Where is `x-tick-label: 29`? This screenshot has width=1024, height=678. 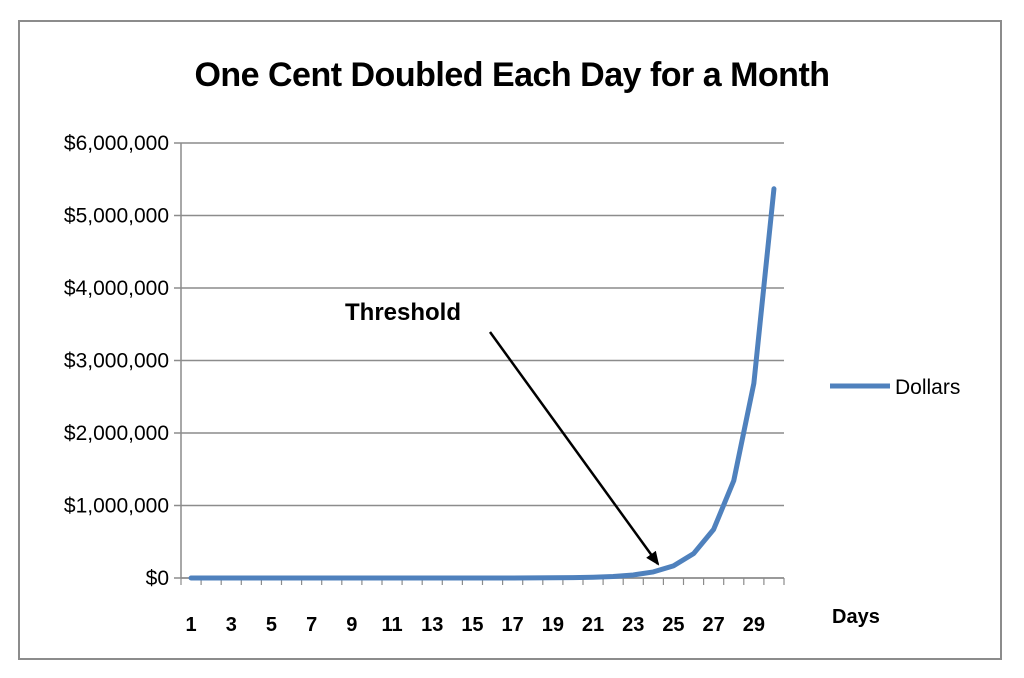
x-tick-label: 29 is located at coordinates (754, 625).